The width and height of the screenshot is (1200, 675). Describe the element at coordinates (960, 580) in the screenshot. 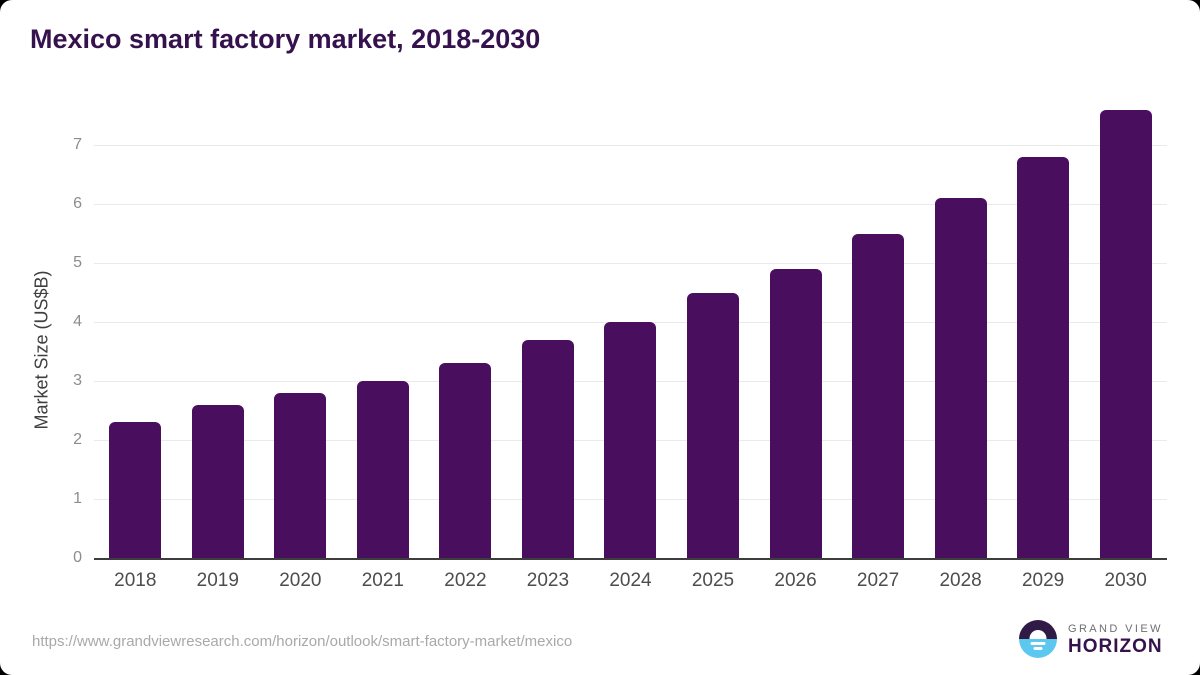

I see `x-label-2028: 2028` at that location.